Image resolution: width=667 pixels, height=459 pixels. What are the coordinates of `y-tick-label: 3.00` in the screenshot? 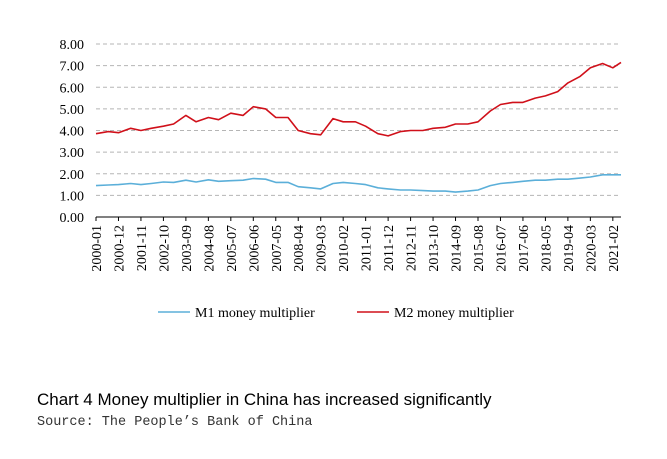 It's located at (72, 153).